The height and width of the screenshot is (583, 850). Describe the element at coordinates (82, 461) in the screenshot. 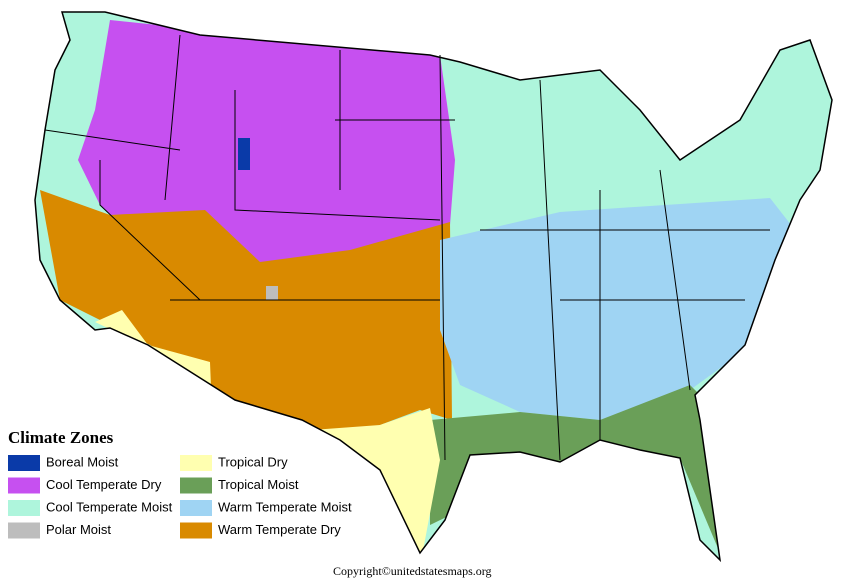

I see `legend-label: Boreal Moist` at that location.